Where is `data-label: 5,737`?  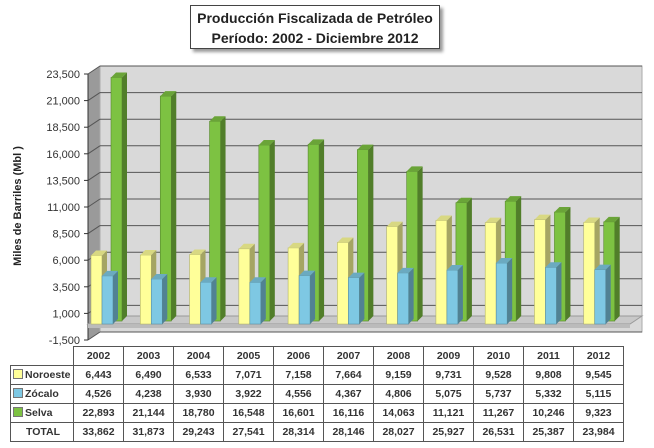
data-label: 5,737 is located at coordinates (498, 394).